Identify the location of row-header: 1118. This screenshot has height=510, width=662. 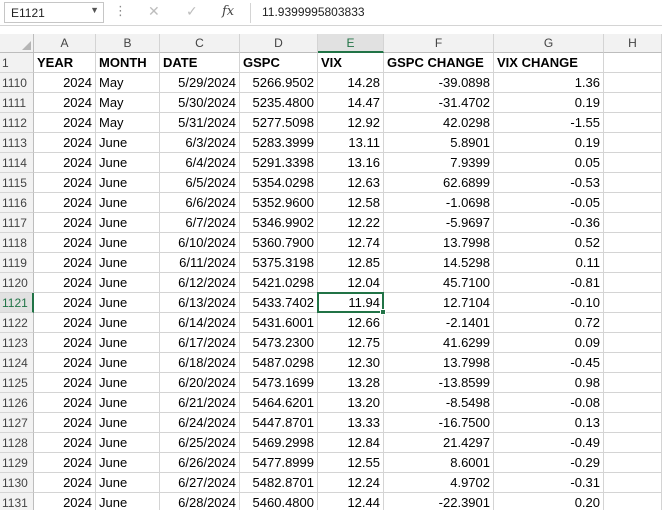
(17, 243).